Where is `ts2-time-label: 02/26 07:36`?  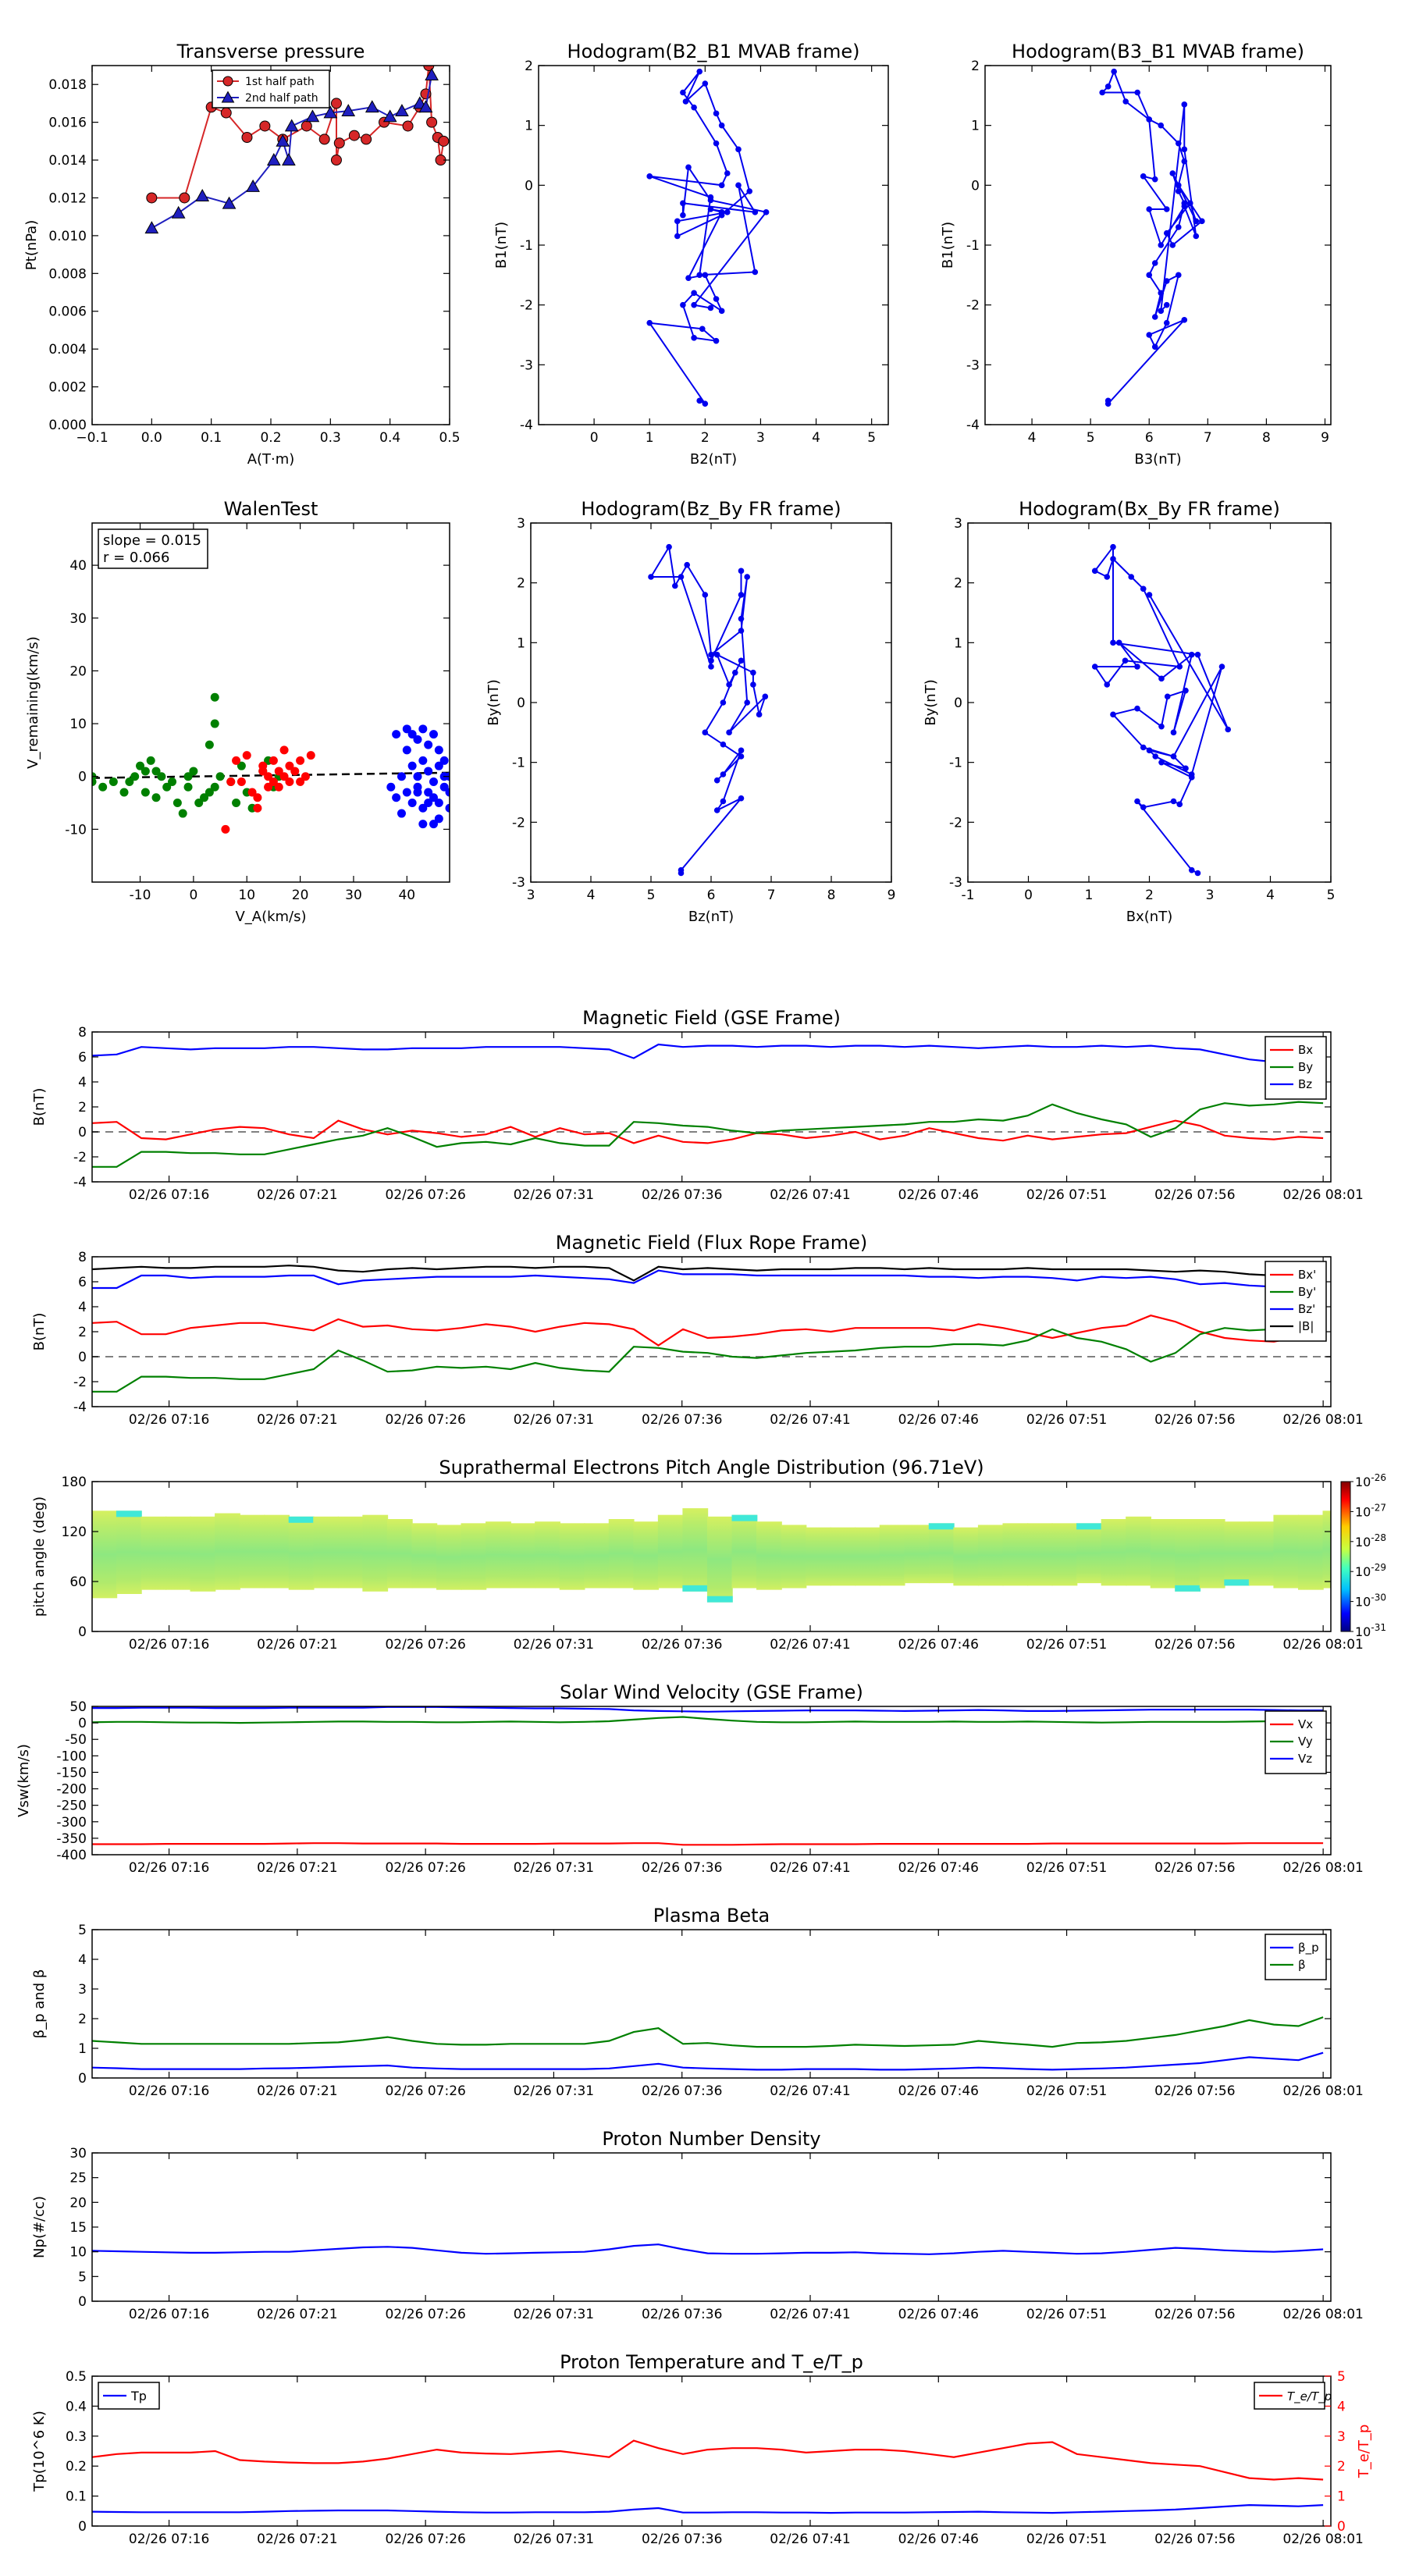 ts2-time-label: 02/26 07:36 is located at coordinates (682, 1420).